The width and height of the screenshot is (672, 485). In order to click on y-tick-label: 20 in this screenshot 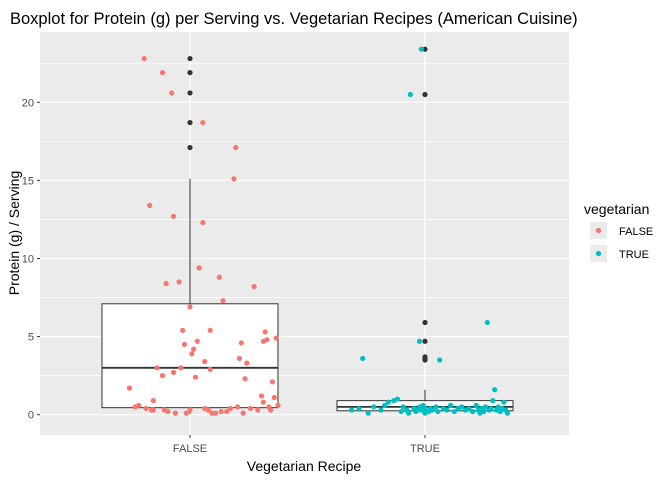, I will do `click(28, 103)`.